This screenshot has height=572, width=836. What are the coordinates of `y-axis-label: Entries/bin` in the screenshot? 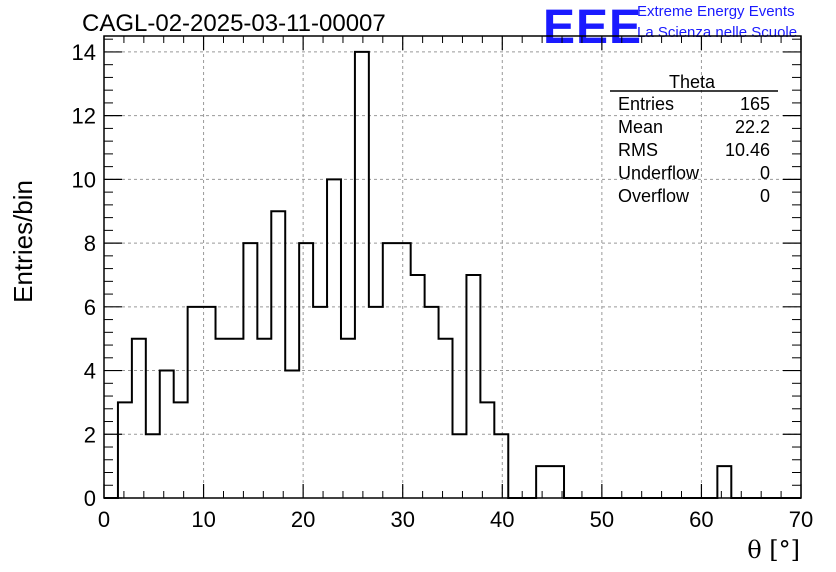 It's located at (23, 241).